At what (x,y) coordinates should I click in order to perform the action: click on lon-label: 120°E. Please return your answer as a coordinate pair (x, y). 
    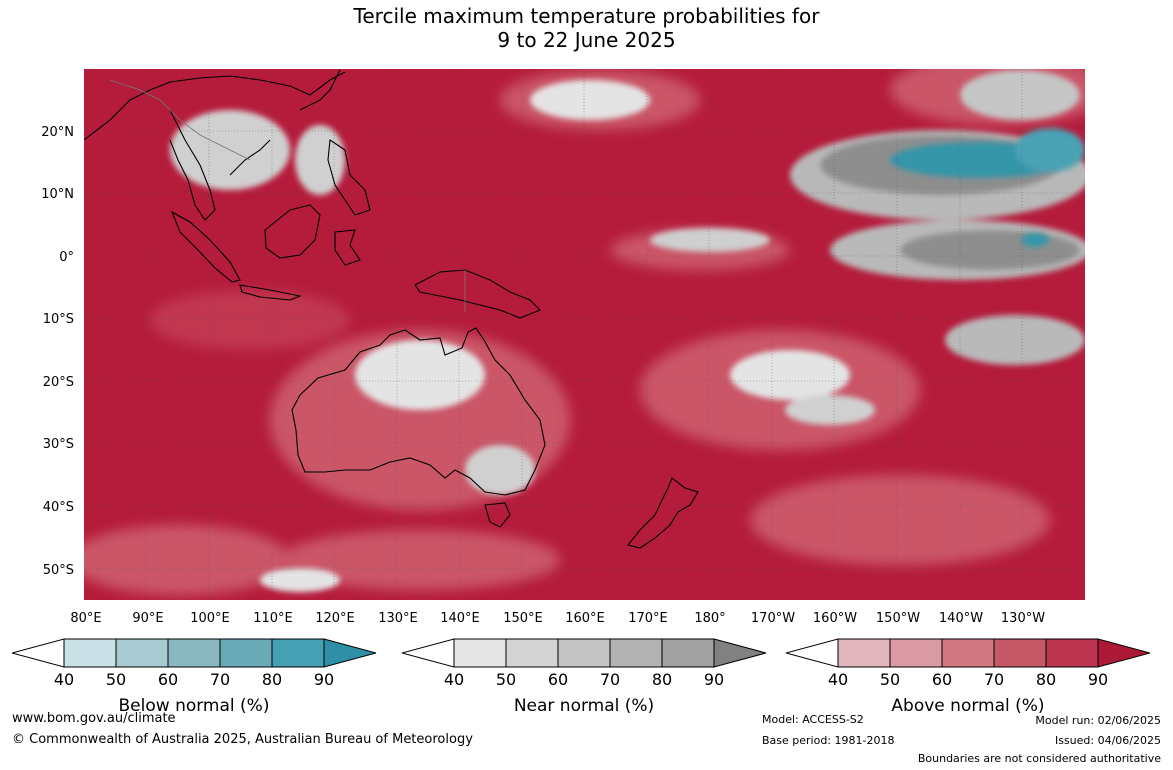
    Looking at the image, I should click on (335, 618).